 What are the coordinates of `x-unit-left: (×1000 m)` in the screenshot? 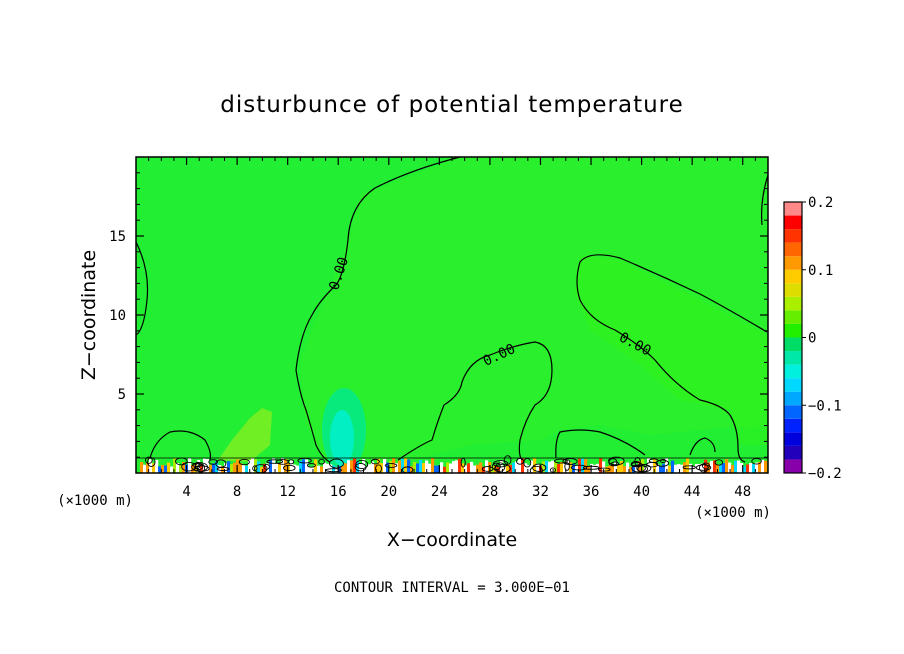 It's located at (95, 501).